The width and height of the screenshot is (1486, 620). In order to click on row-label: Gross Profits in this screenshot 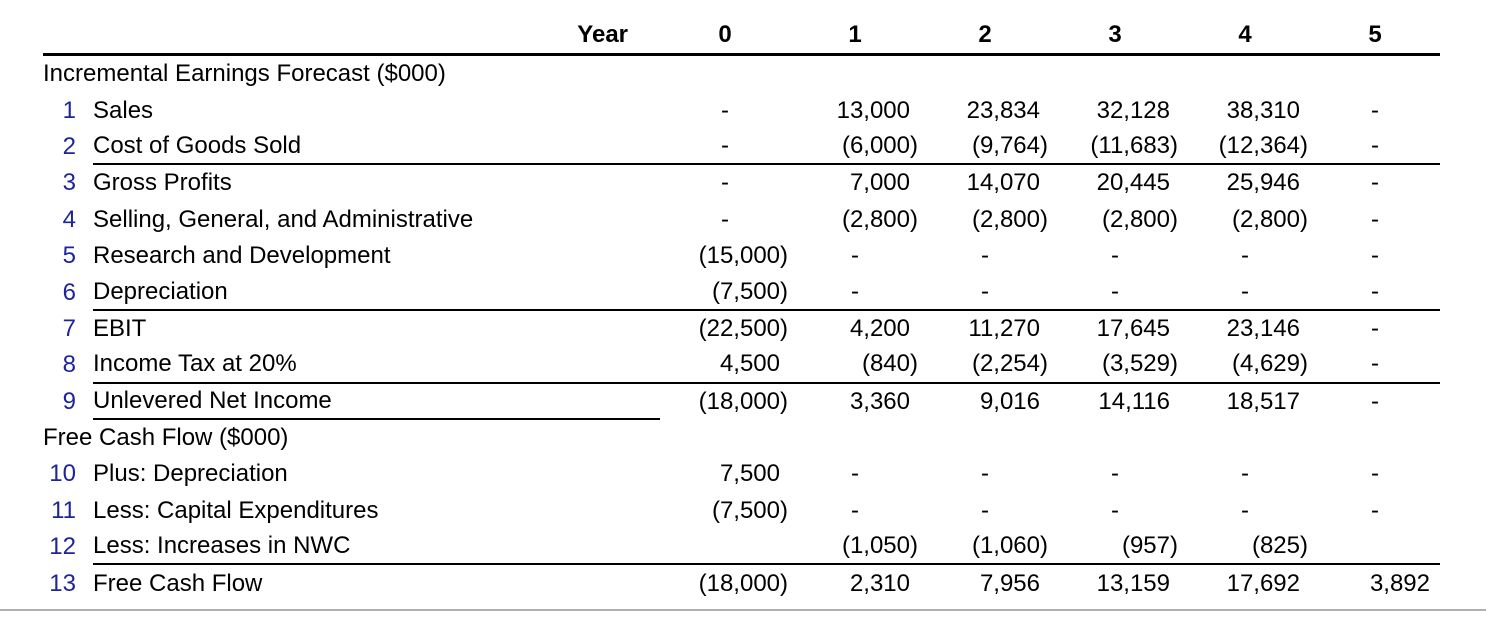, I will do `click(162, 183)`.